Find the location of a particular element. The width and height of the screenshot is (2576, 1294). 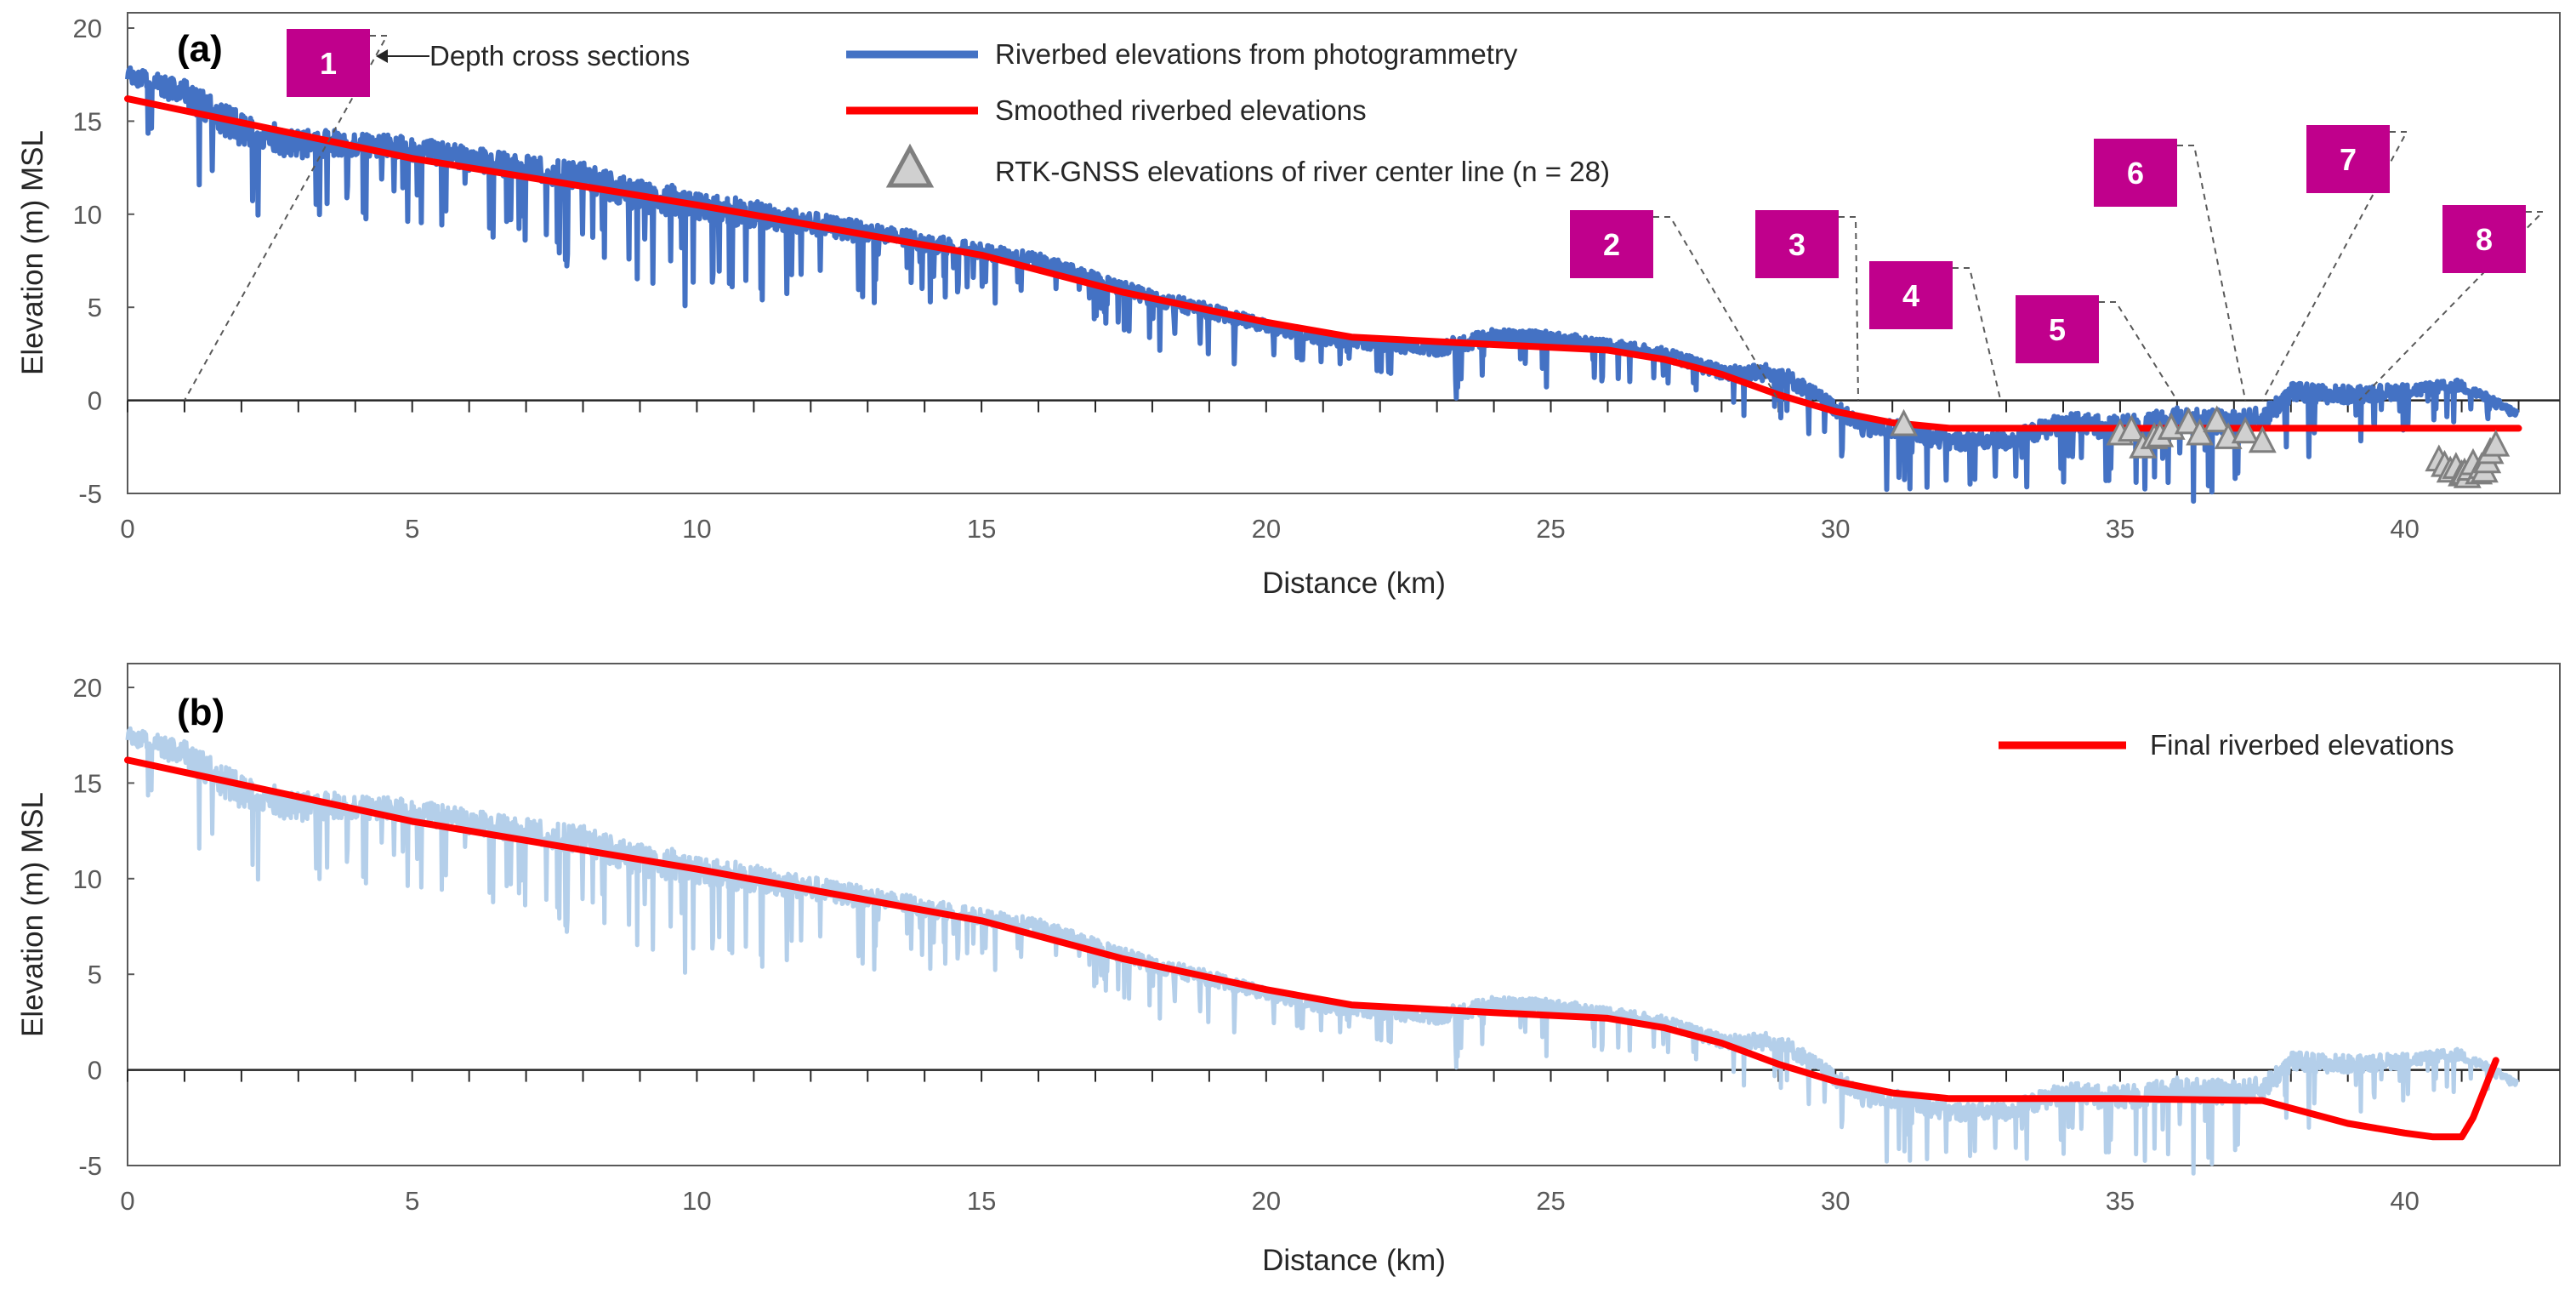

cross-section-label: 7 is located at coordinates (2348, 159).